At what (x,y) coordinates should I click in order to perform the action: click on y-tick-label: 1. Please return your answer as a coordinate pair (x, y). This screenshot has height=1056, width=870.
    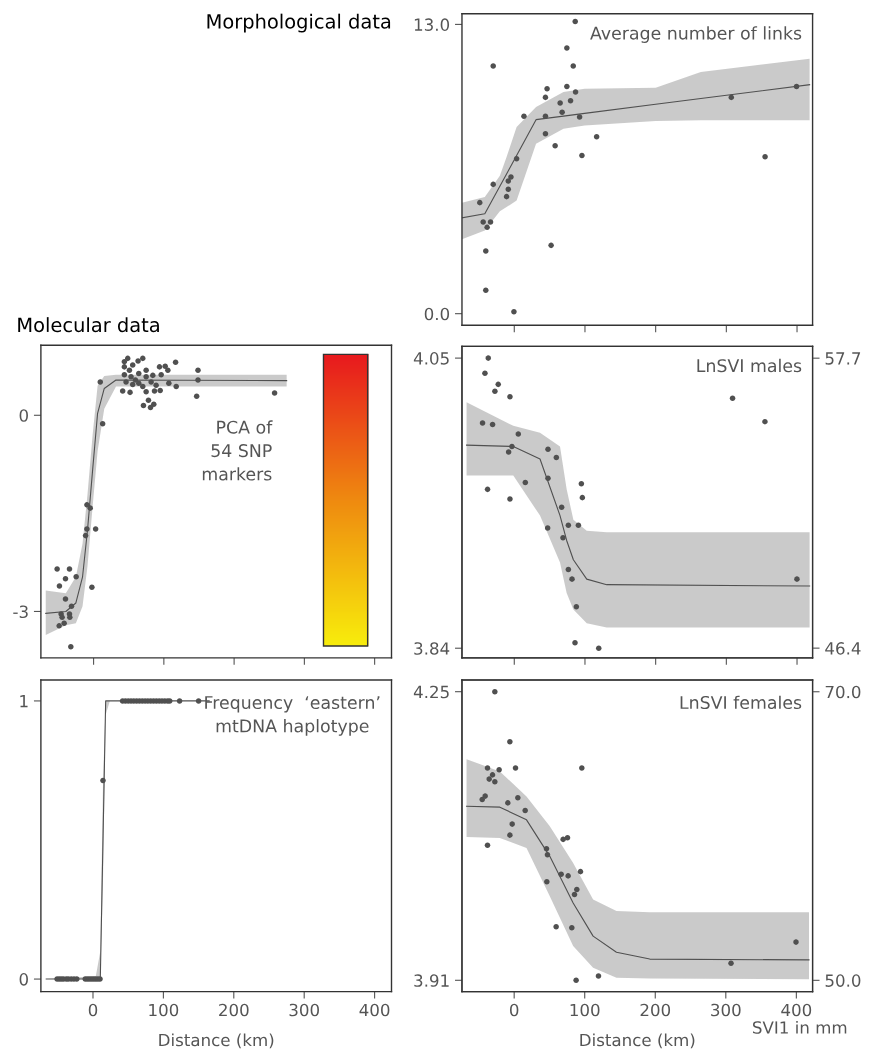
    Looking at the image, I should click on (24, 701).